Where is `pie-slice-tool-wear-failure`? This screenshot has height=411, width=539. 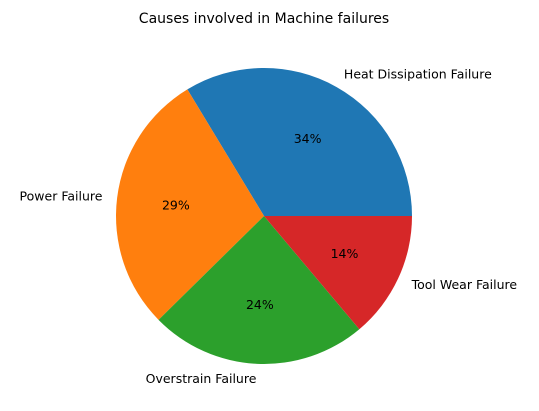
pie-slice-tool-wear-failure is located at coordinates (338, 273).